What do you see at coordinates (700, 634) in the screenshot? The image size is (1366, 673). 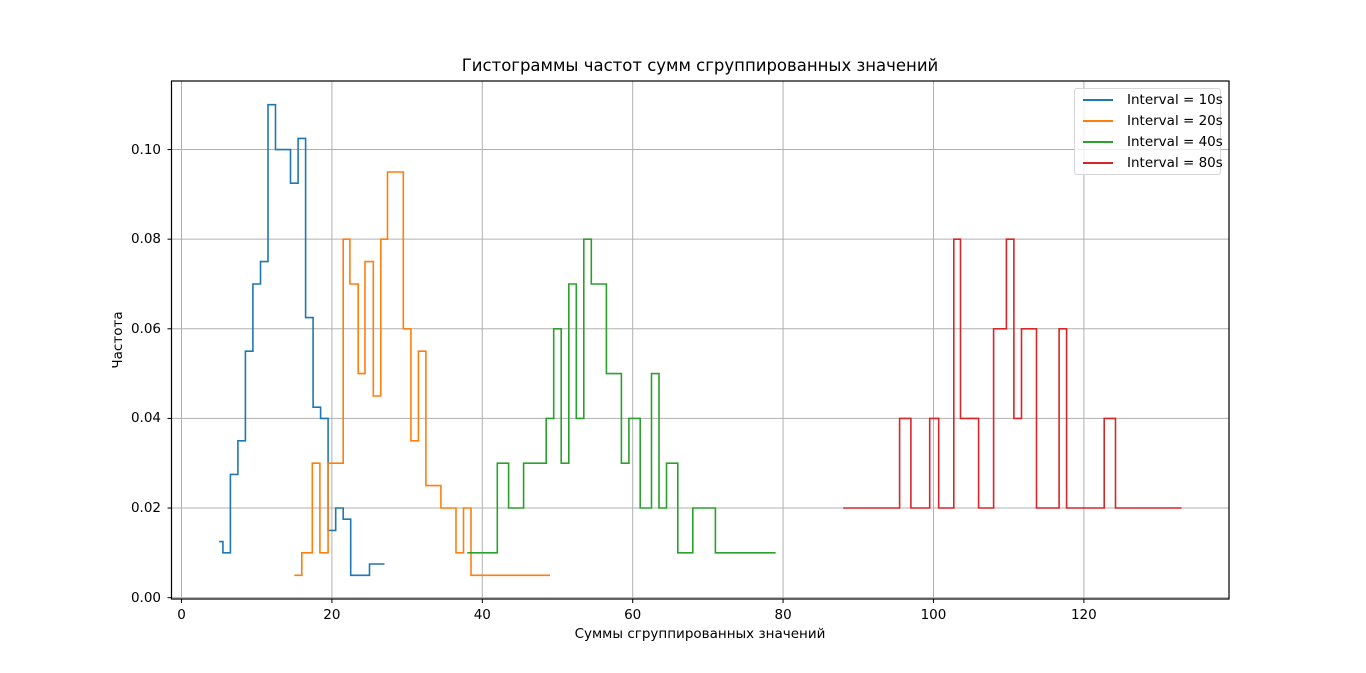 I see `x-axis-label: Суммы сгруппированных значений` at bounding box center [700, 634].